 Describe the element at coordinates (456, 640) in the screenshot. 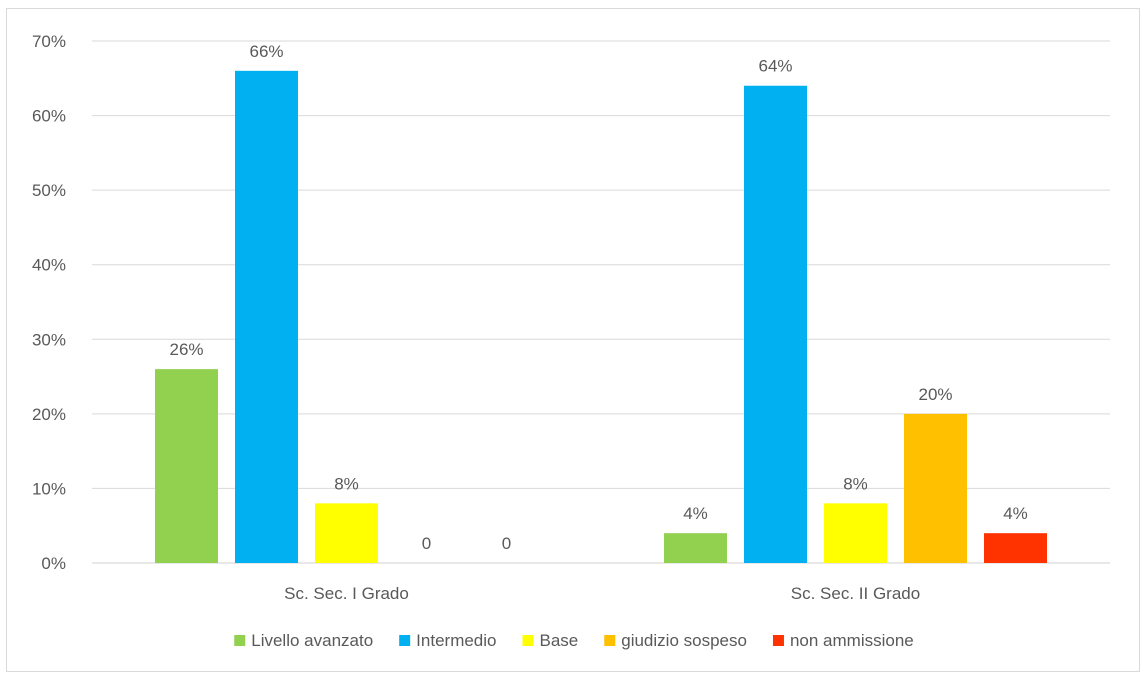

I see `legend-label: Intermedio` at that location.